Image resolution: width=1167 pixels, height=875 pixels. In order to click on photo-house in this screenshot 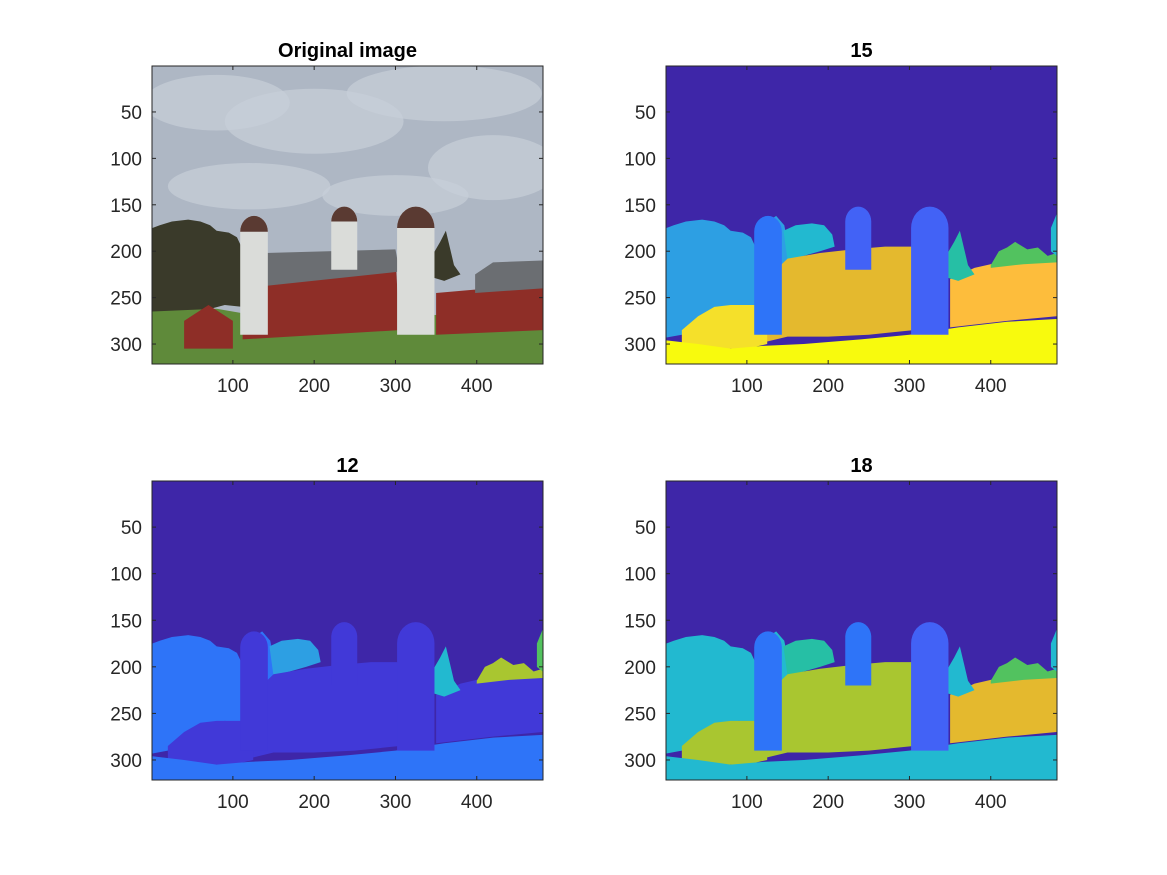, I will do `click(208, 327)`.